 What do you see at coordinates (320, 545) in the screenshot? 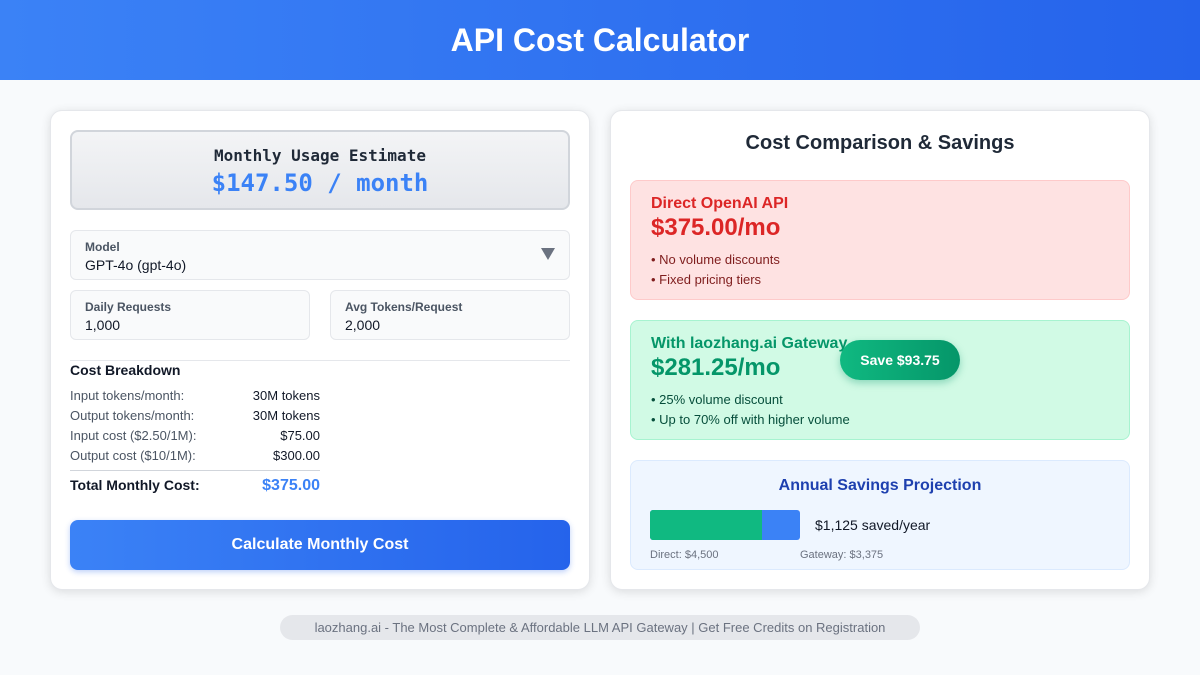
I see `calculate-button: Calculate Monthly Cost` at bounding box center [320, 545].